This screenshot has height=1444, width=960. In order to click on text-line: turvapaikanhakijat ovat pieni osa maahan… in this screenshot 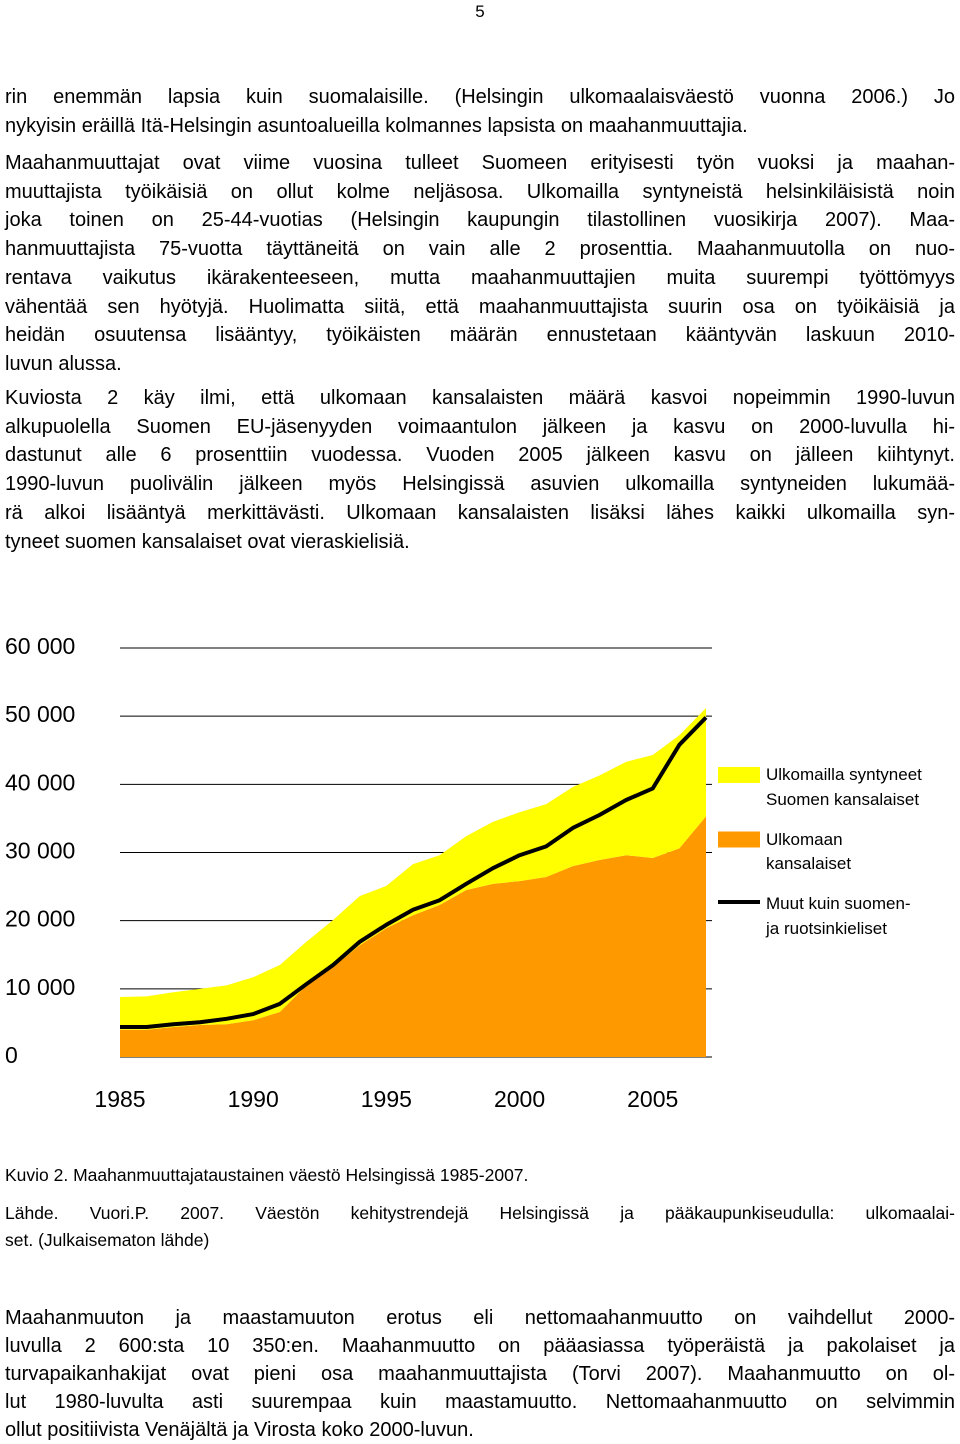, I will do `click(480, 1374)`.